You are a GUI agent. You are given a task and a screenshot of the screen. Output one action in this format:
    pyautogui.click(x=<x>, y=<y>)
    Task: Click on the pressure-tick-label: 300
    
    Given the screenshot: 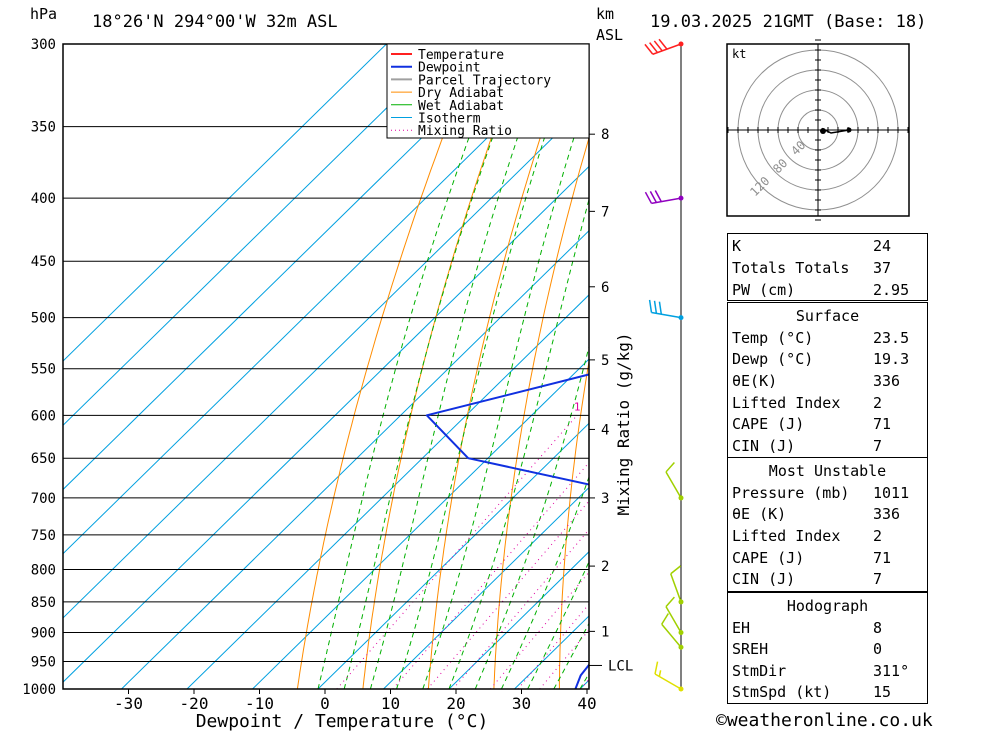 What is the action you would take?
    pyautogui.click(x=43, y=45)
    